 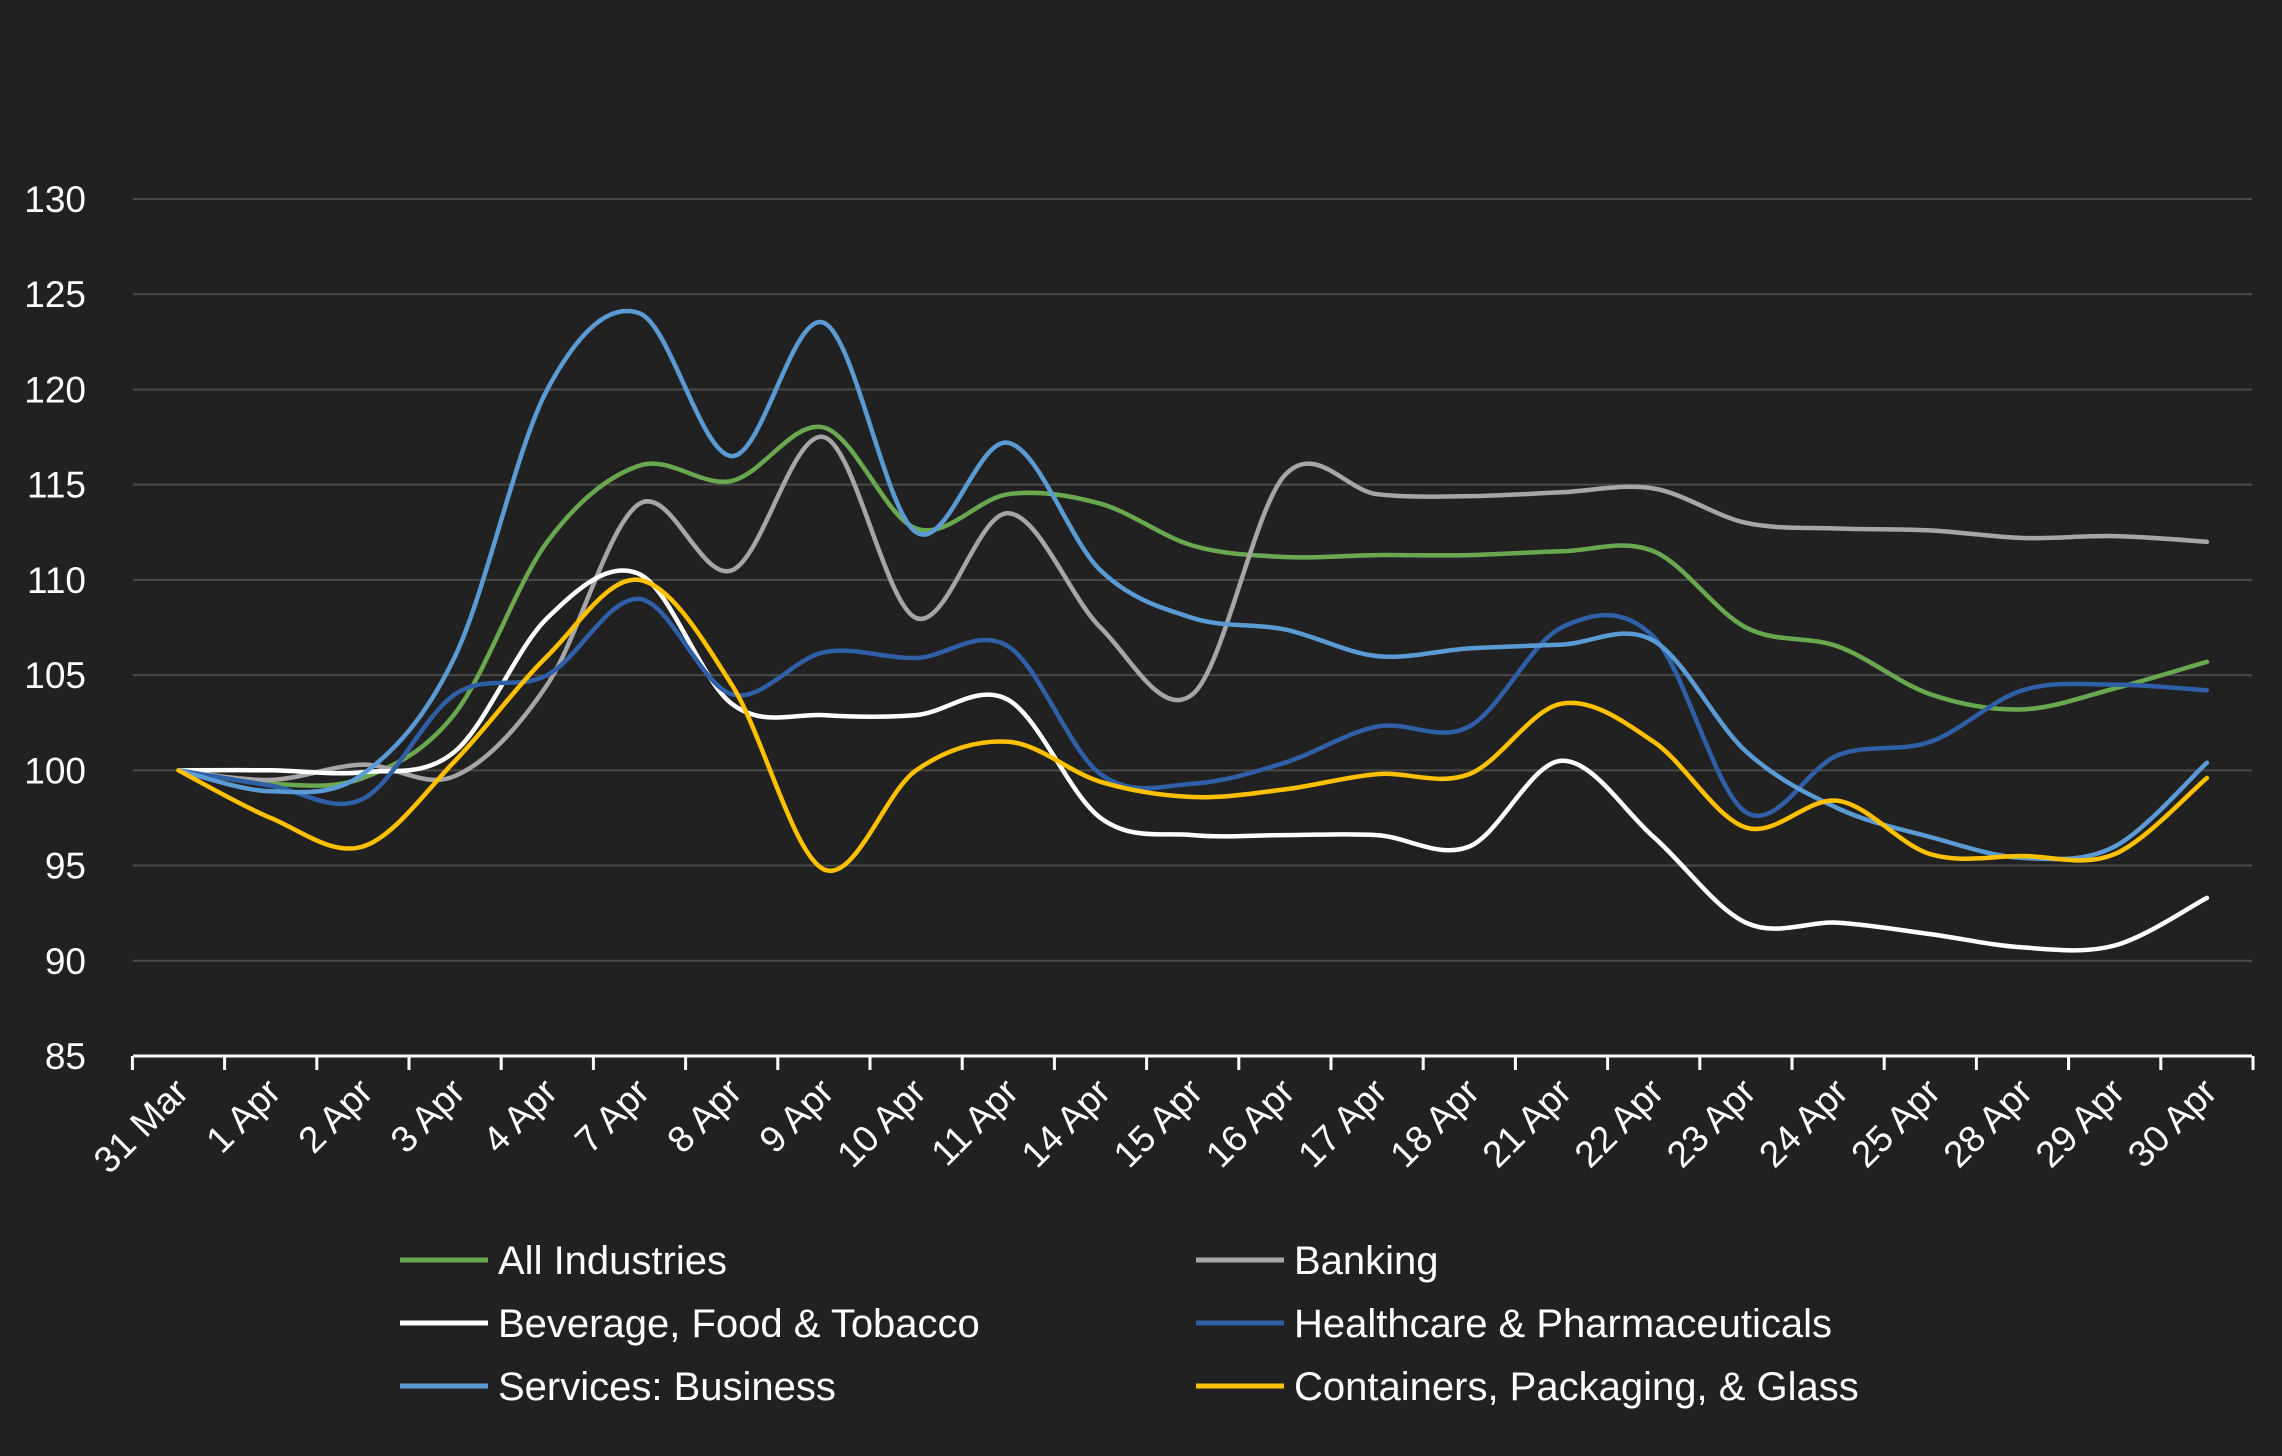 What do you see at coordinates (55, 389) in the screenshot?
I see `y-tick-label: 120` at bounding box center [55, 389].